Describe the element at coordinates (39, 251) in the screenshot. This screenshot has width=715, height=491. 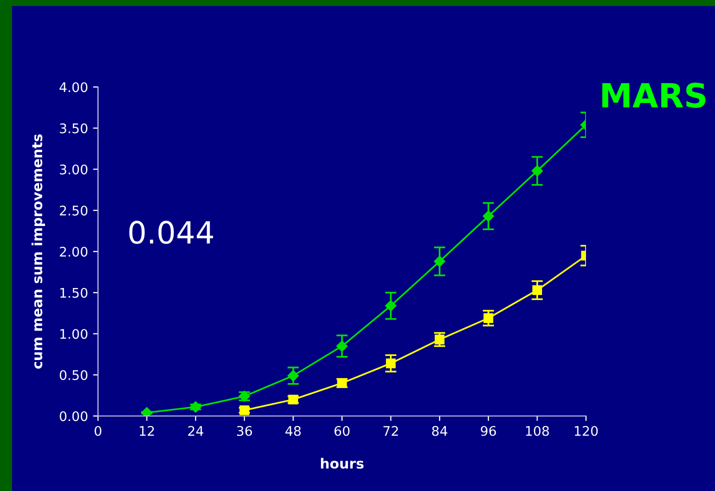
I see `y-axis-title: cum mean sum improvements` at that location.